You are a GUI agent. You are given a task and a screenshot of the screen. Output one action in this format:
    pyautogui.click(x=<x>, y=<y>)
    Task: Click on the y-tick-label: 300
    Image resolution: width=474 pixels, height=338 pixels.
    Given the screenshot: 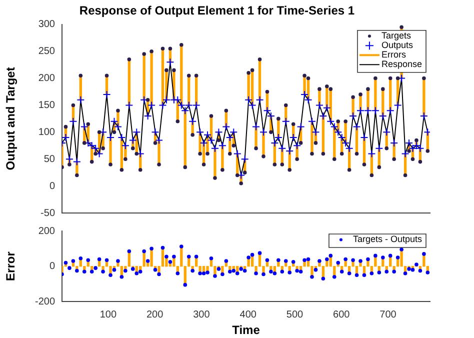 What is the action you would take?
    pyautogui.click(x=47, y=24)
    